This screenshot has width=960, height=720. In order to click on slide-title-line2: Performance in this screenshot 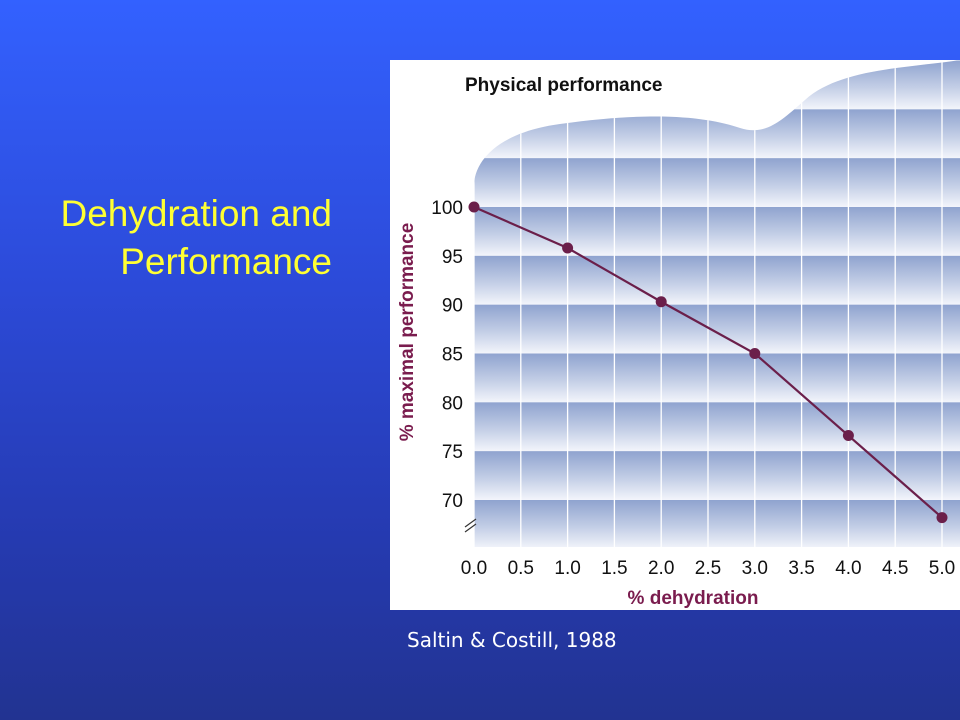, I will do `click(226, 261)`.